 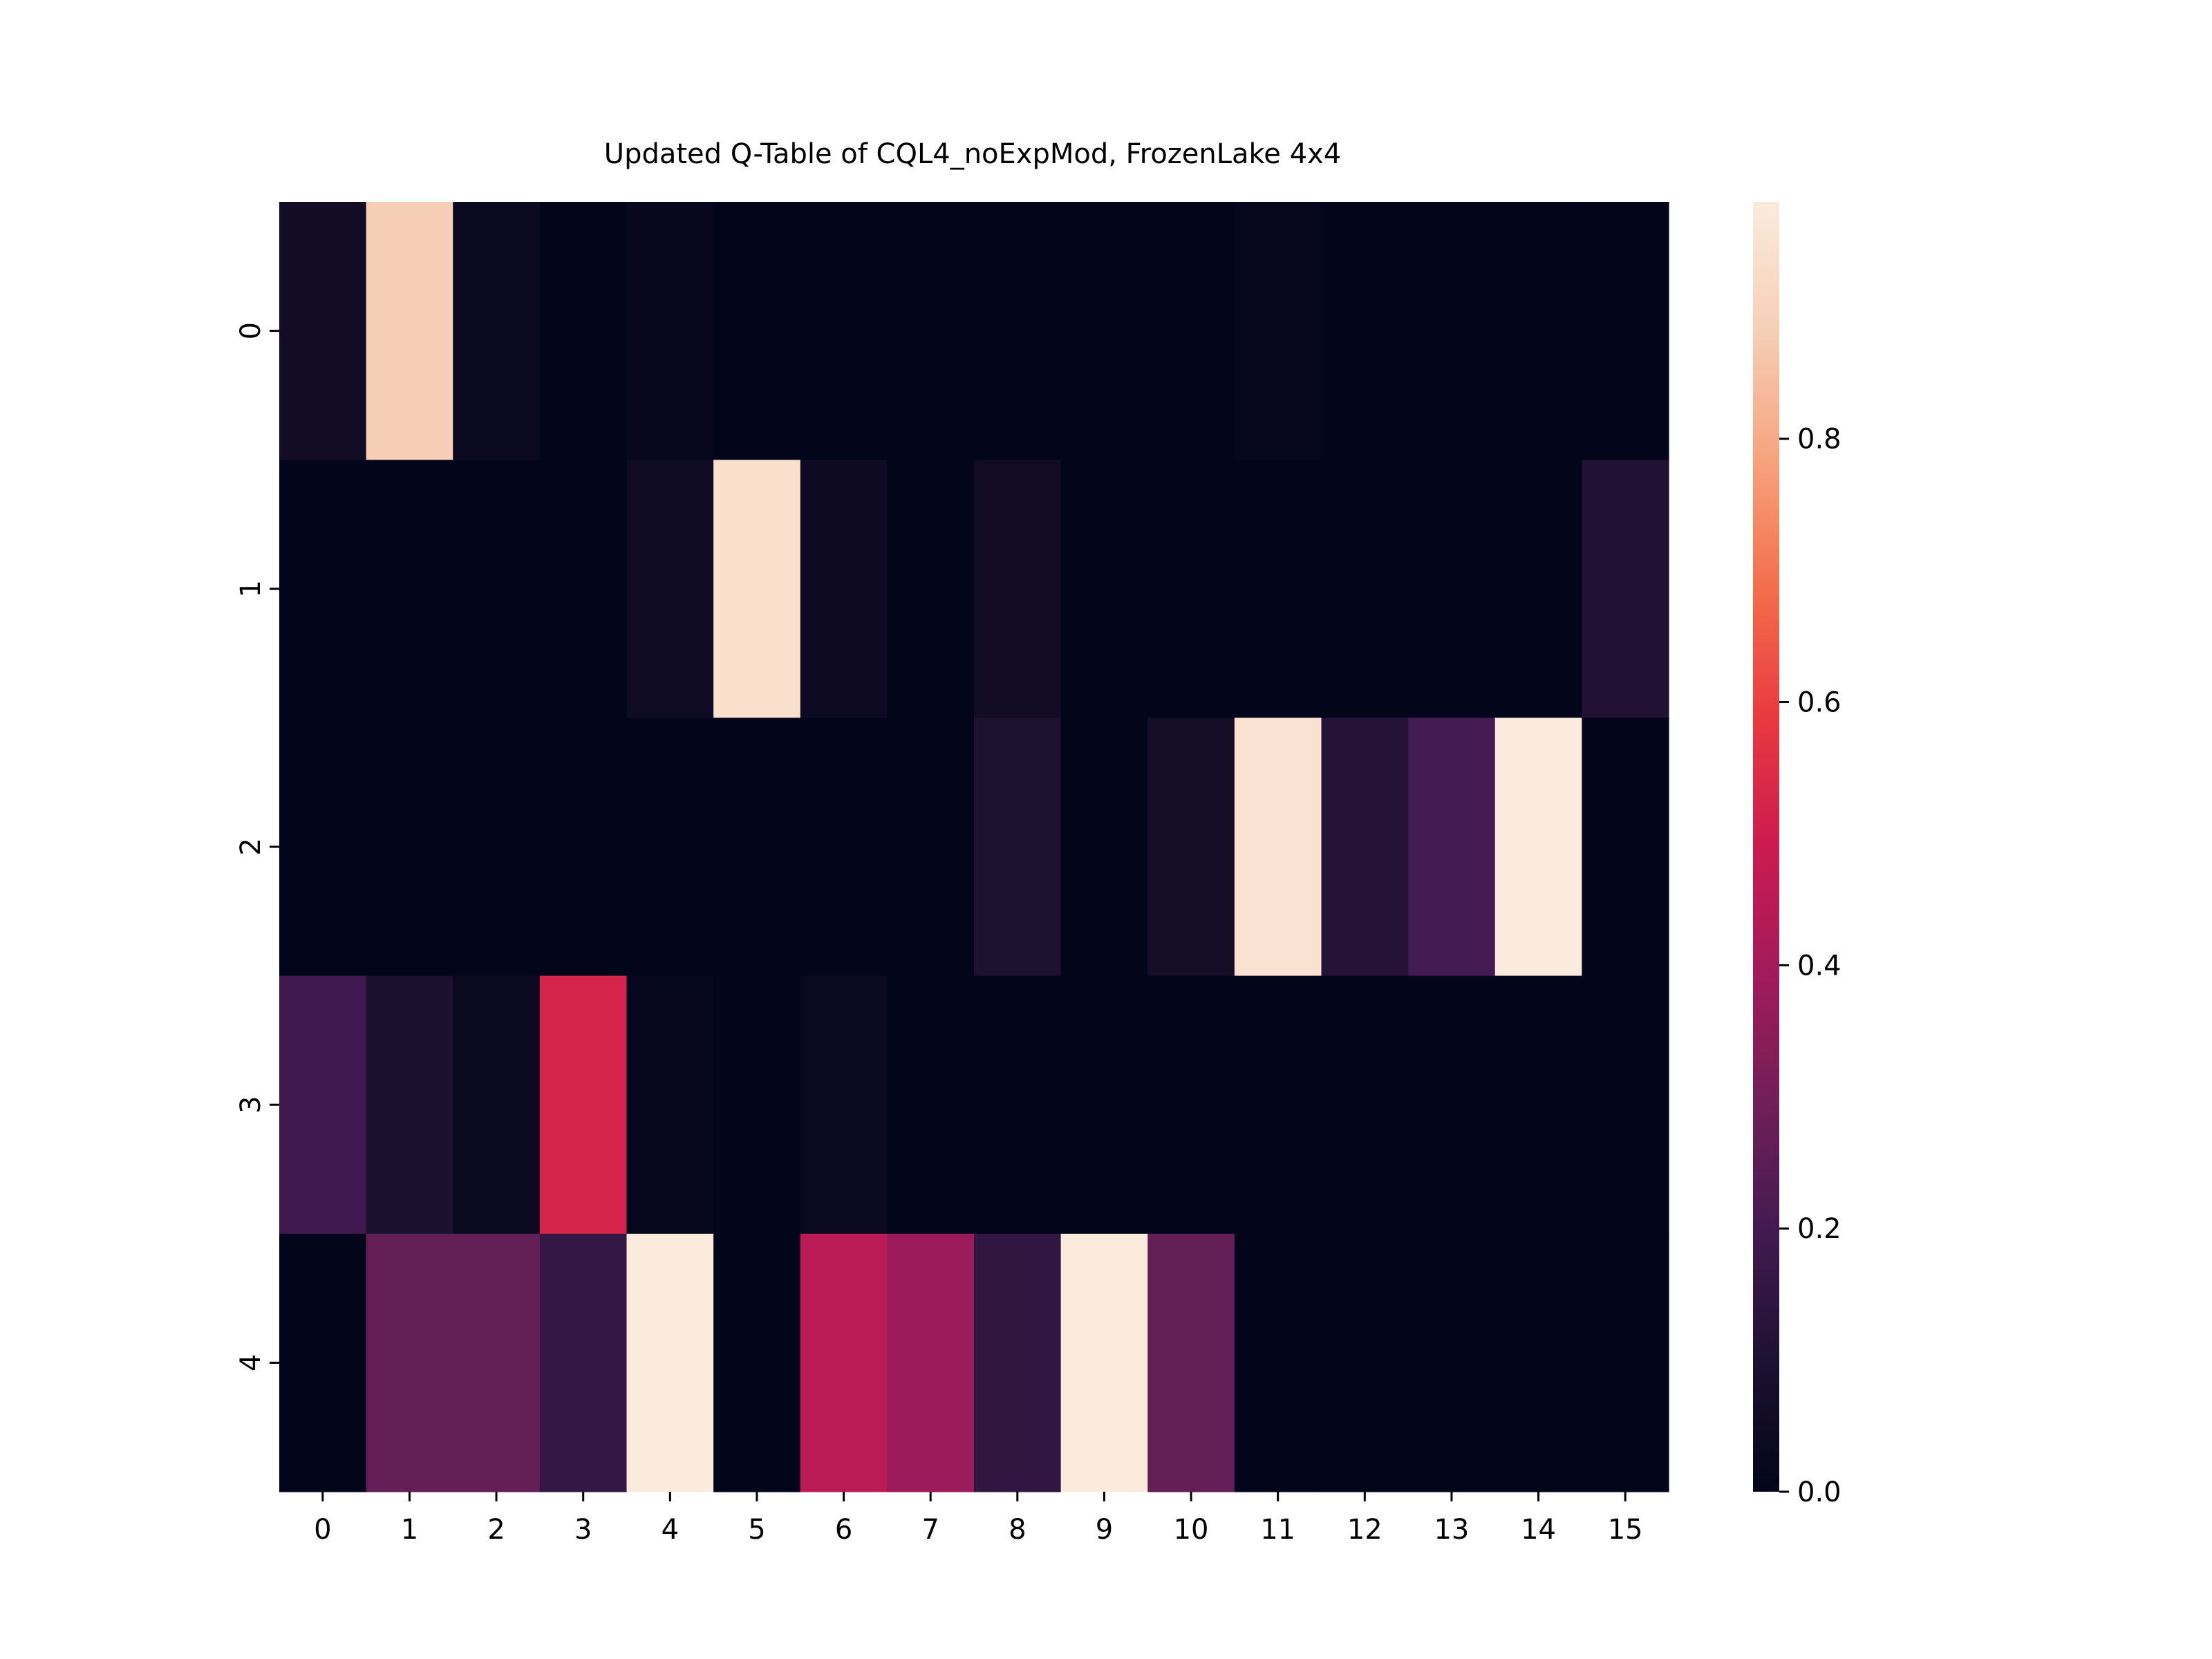 I want to click on x-tick-label: 2, so click(x=496, y=1530).